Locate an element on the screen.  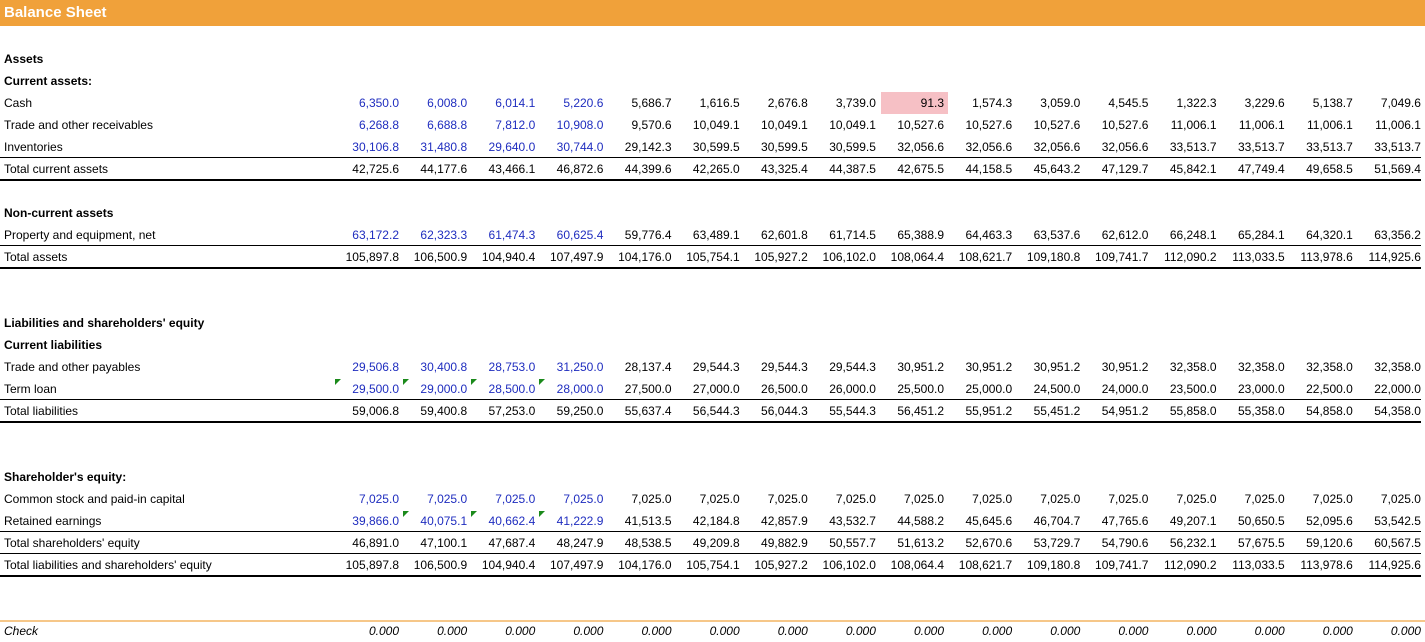
value-cell: 5,138.7 is located at coordinates (1332, 103).